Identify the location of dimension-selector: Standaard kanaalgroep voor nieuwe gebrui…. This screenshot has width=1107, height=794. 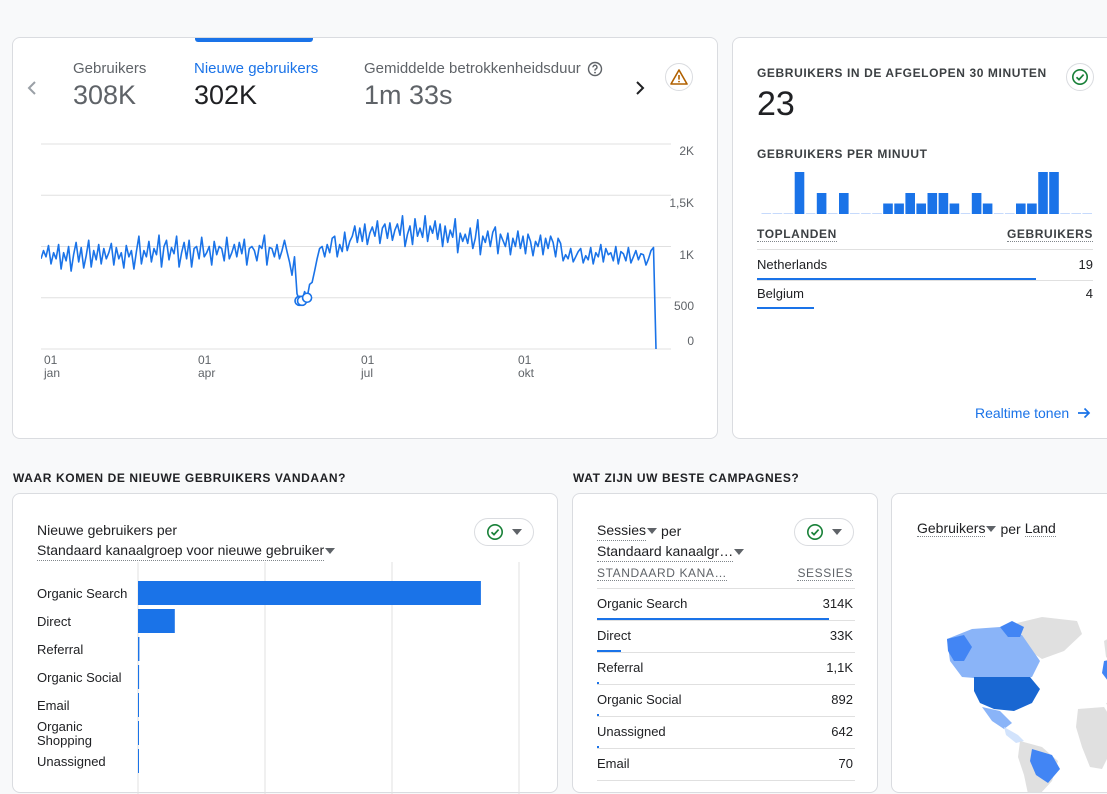
(186, 550).